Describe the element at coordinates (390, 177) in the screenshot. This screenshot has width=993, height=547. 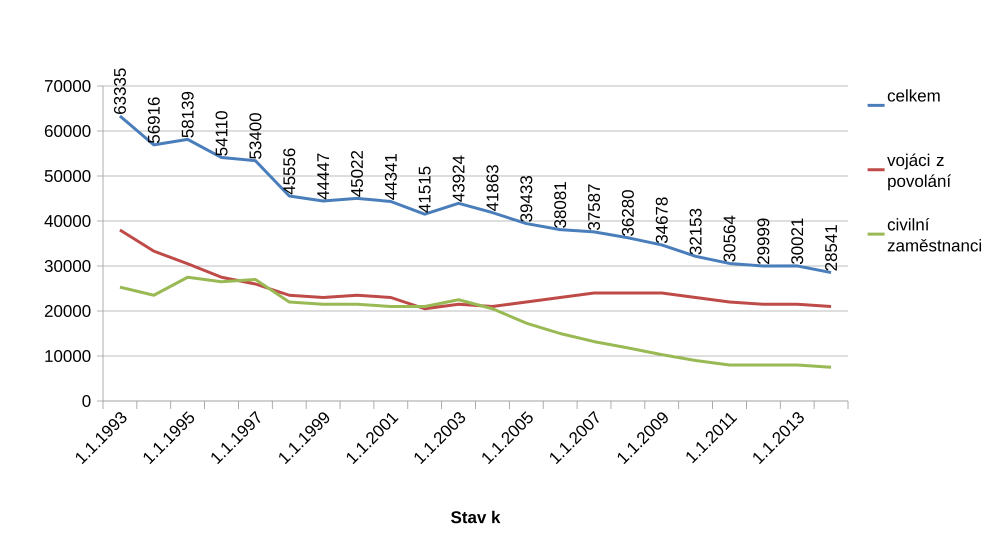
I see `data-label: 44341` at that location.